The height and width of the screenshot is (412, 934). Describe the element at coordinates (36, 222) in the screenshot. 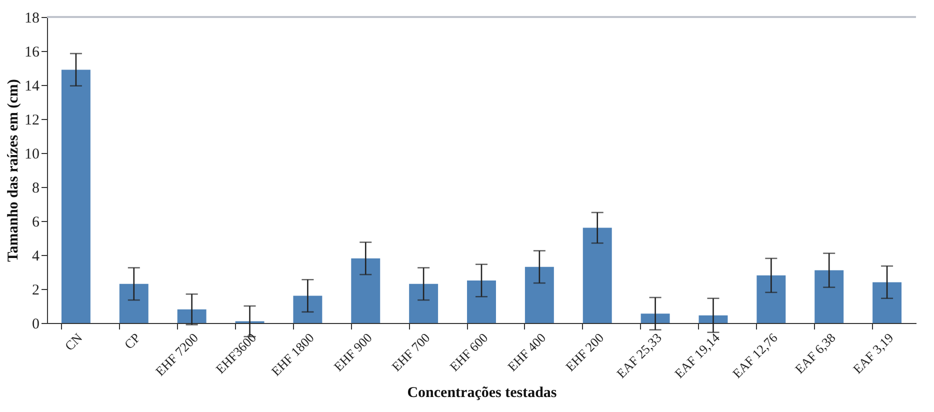

I see `y-tick-label: 6` at that location.